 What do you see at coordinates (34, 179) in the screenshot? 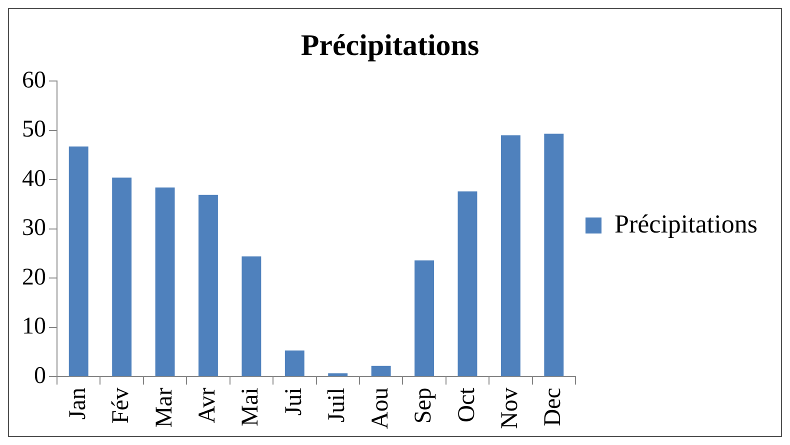
I see `y-tick-label: 40` at bounding box center [34, 179].